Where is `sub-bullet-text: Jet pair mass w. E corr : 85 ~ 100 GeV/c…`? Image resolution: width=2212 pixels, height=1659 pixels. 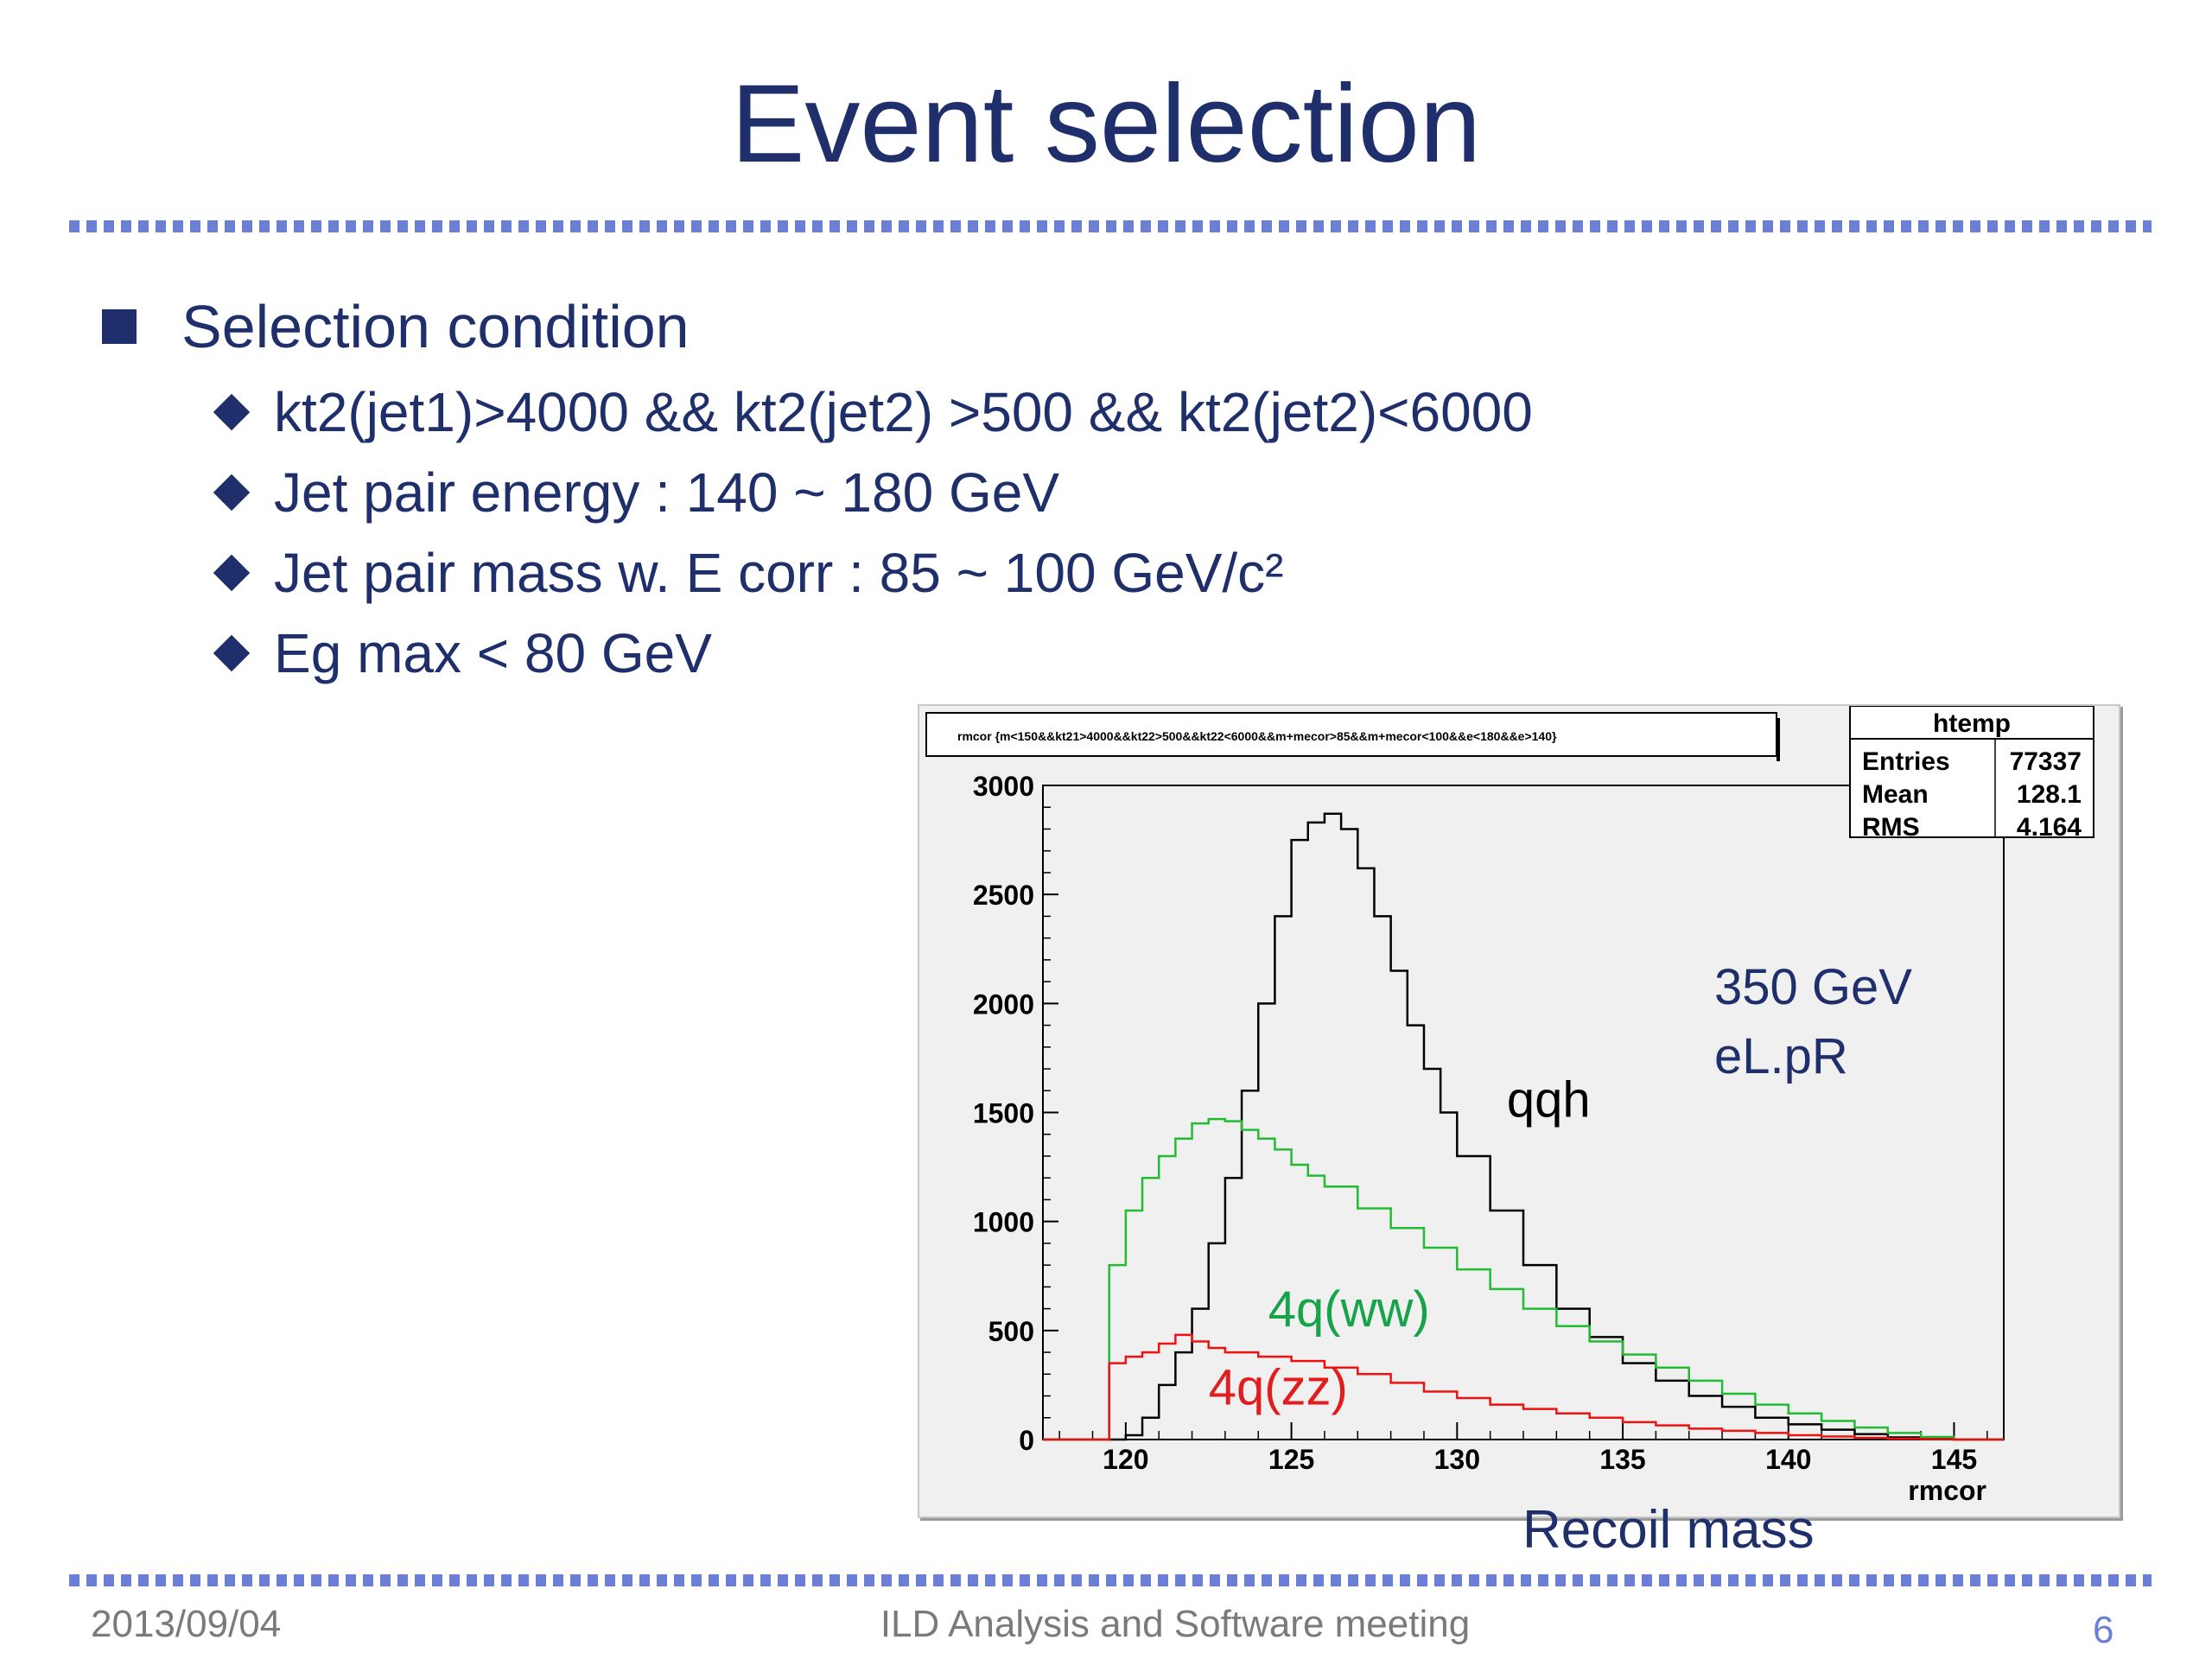 sub-bullet-text: Jet pair mass w. E corr : 85 ~ 100 GeV/c… is located at coordinates (779, 572).